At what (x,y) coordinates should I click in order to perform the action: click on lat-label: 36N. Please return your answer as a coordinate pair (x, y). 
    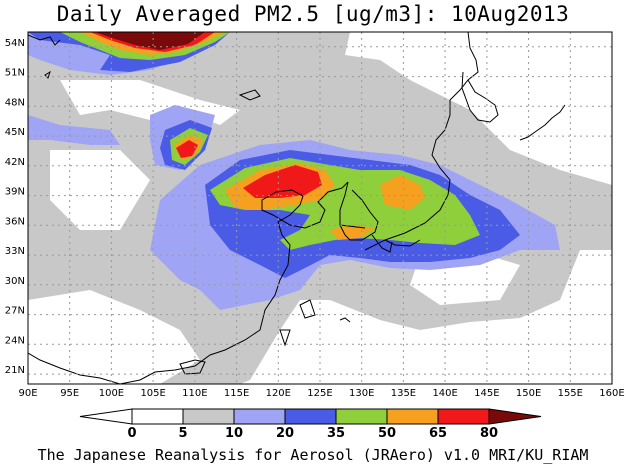
    Looking at the image, I should click on (15, 221).